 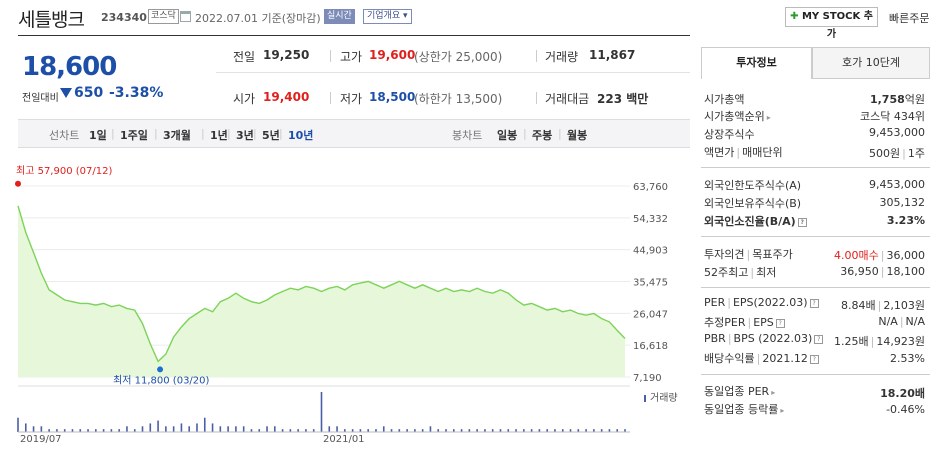 What do you see at coordinates (737, 116) in the screenshot?
I see `market-cap-rank-label: 시가총액순위 ▸` at bounding box center [737, 116].